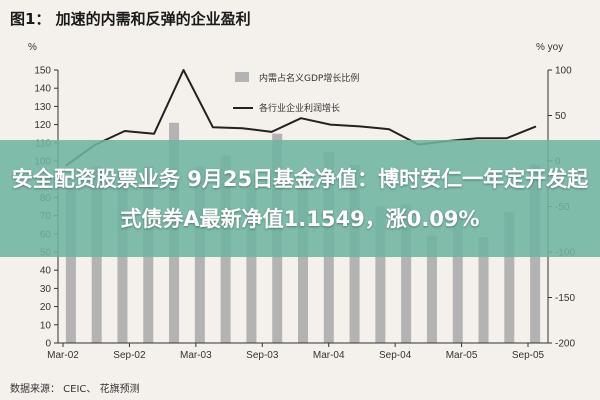 The width and height of the screenshot is (600, 400). What do you see at coordinates (196, 355) in the screenshot?
I see `x-tick-label: Mar-03` at bounding box center [196, 355].